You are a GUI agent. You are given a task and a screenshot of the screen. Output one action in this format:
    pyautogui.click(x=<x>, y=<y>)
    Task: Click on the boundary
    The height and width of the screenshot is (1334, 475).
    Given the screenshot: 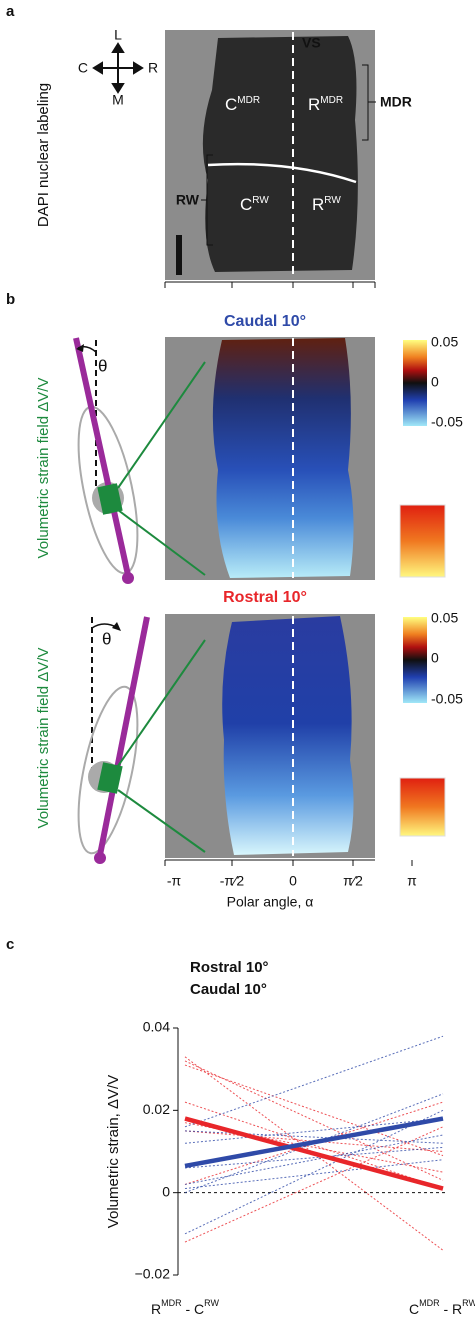 What is the action you would take?
    pyautogui.click(x=282, y=173)
    